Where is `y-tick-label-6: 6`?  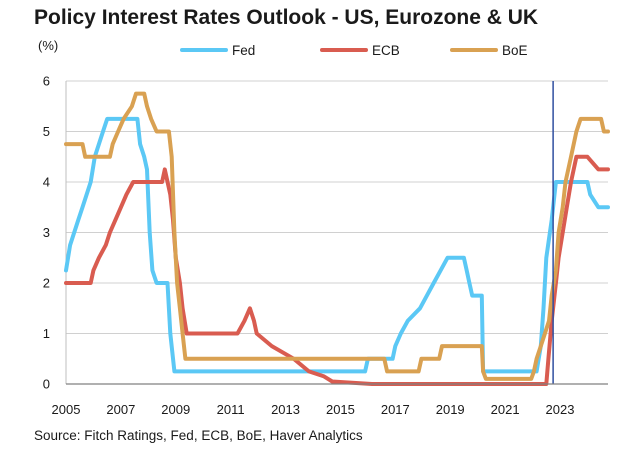
y-tick-label-6: 6 is located at coordinates (46, 81).